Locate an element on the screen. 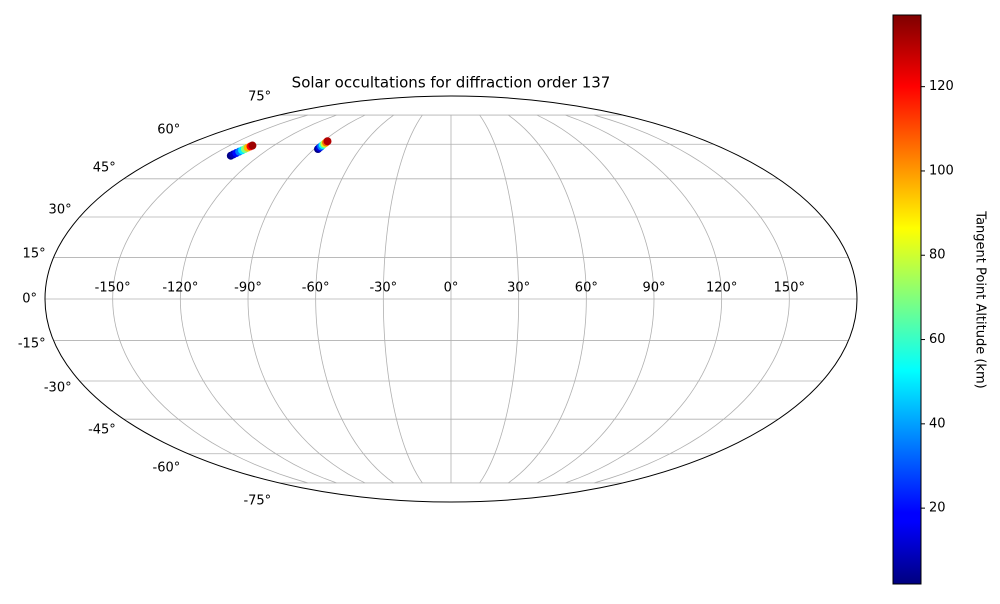 This screenshot has width=1000, height=604. colorbar-tick-label: 100 is located at coordinates (941, 170).